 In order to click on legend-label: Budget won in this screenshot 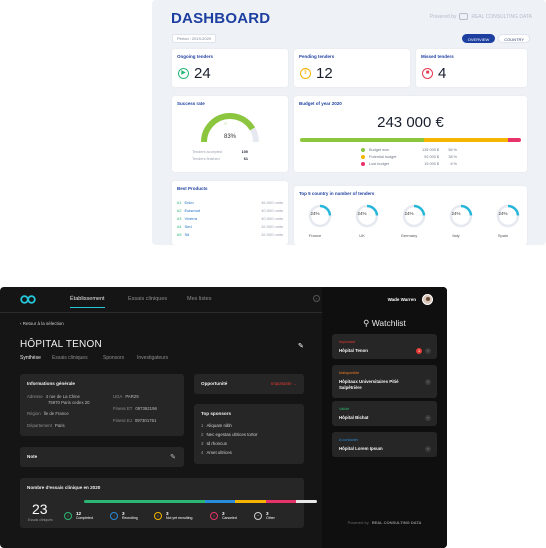, I will do `click(379, 150)`.